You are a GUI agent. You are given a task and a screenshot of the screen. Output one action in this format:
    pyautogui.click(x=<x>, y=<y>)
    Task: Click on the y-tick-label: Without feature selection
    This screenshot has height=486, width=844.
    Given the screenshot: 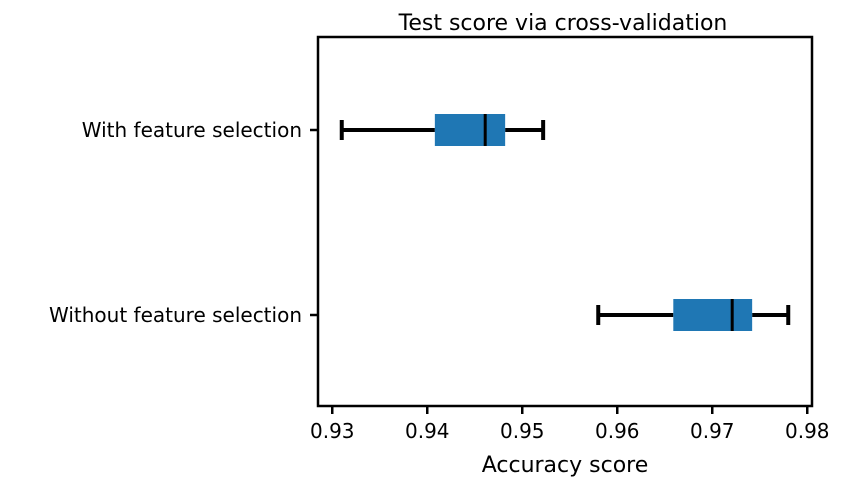 What is the action you would take?
    pyautogui.click(x=175, y=315)
    